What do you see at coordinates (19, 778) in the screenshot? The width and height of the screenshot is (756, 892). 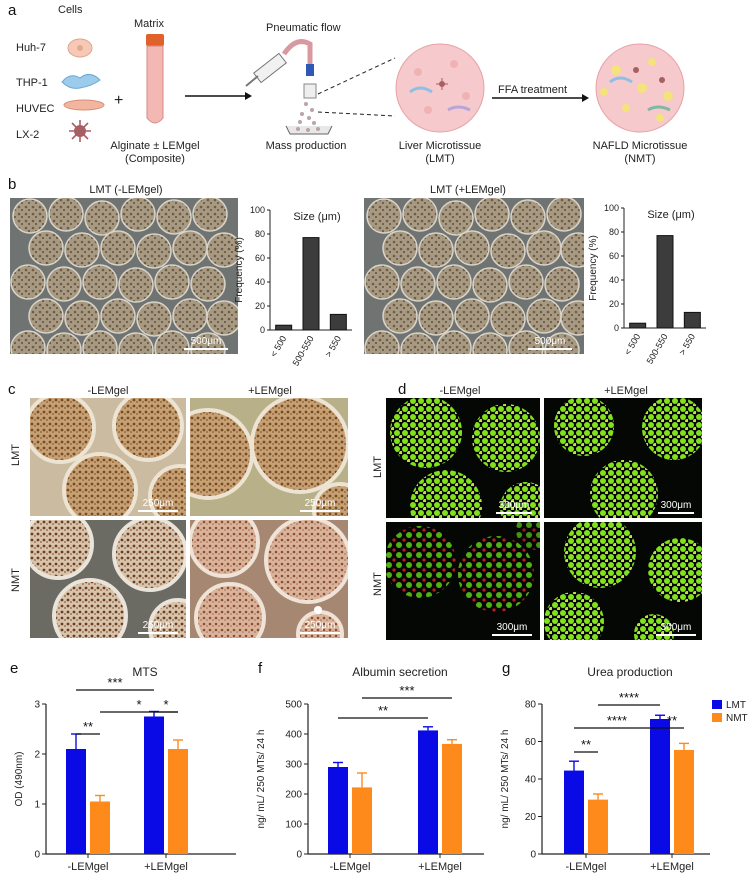 I see `y-axis-label: OD (490nm)` at bounding box center [19, 778].